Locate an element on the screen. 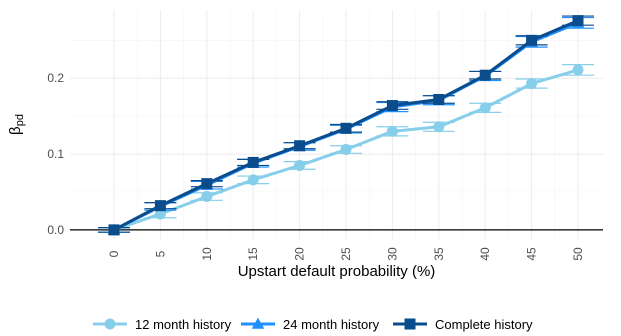 The image size is (621, 336). y-tick-label: 0.1 is located at coordinates (55, 154).